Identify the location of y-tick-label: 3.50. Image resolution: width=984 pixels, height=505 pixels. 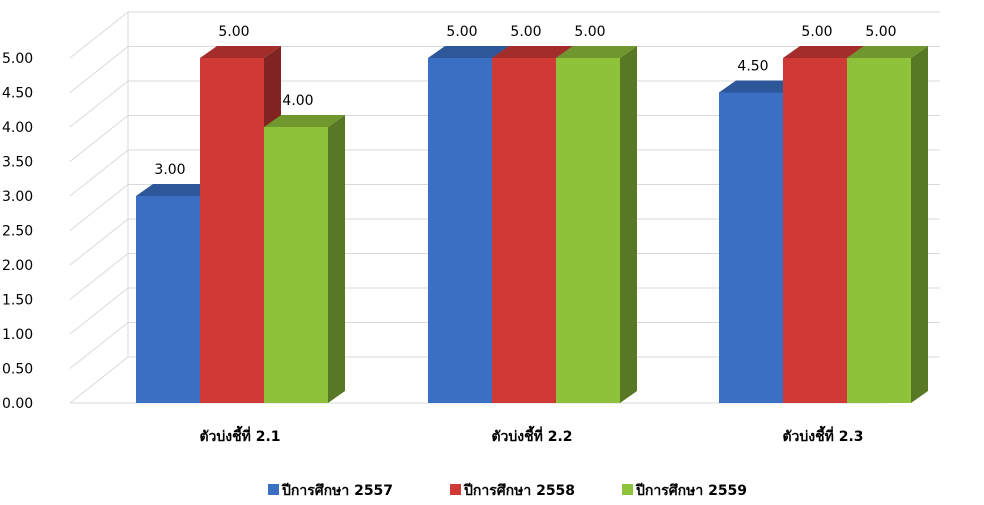
(17, 163).